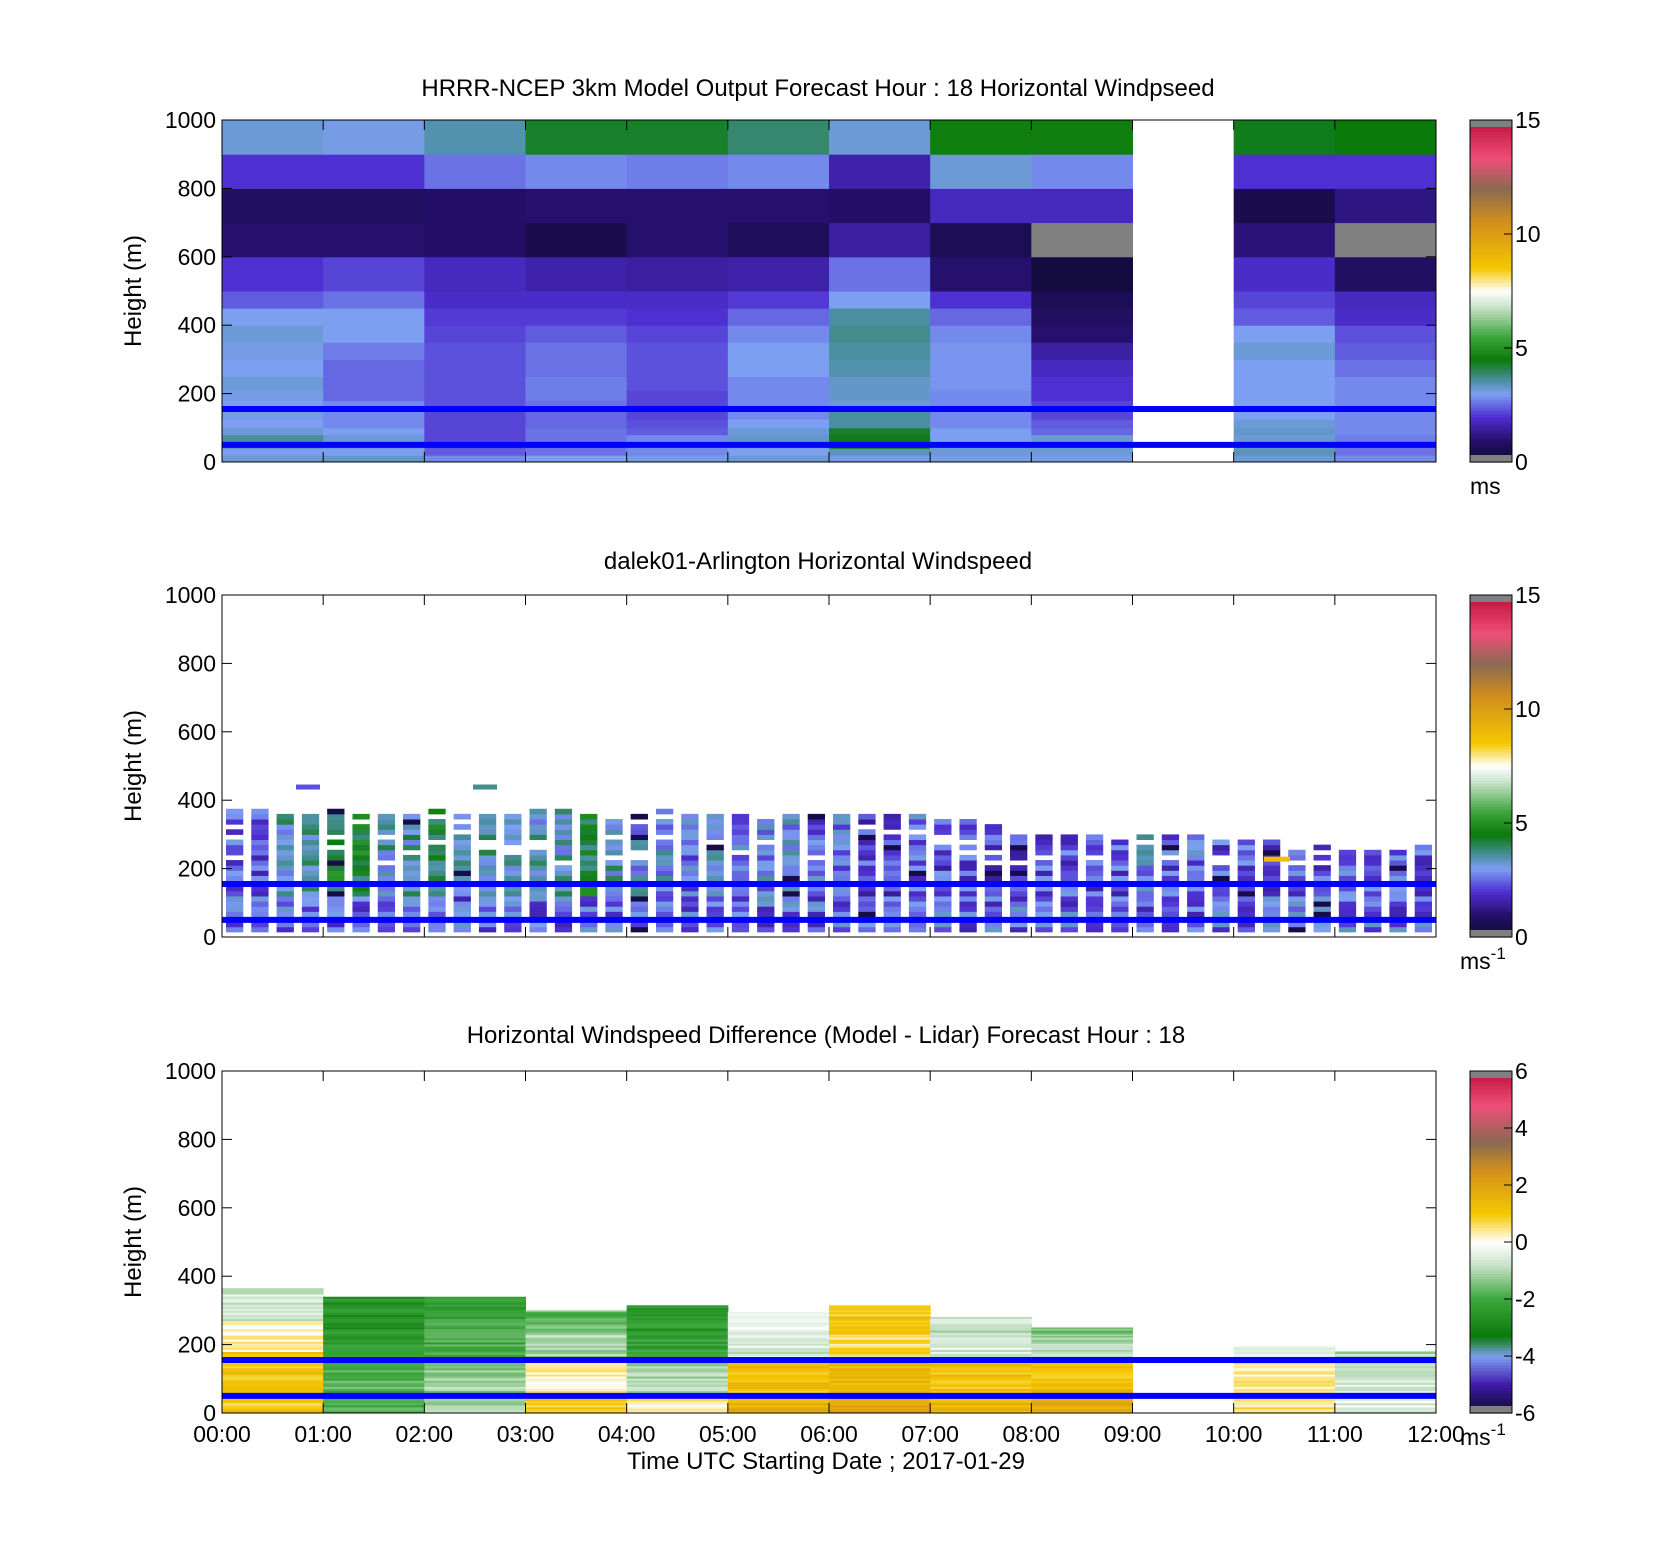  I want to click on y-tick-label: 800, so click(197, 188).